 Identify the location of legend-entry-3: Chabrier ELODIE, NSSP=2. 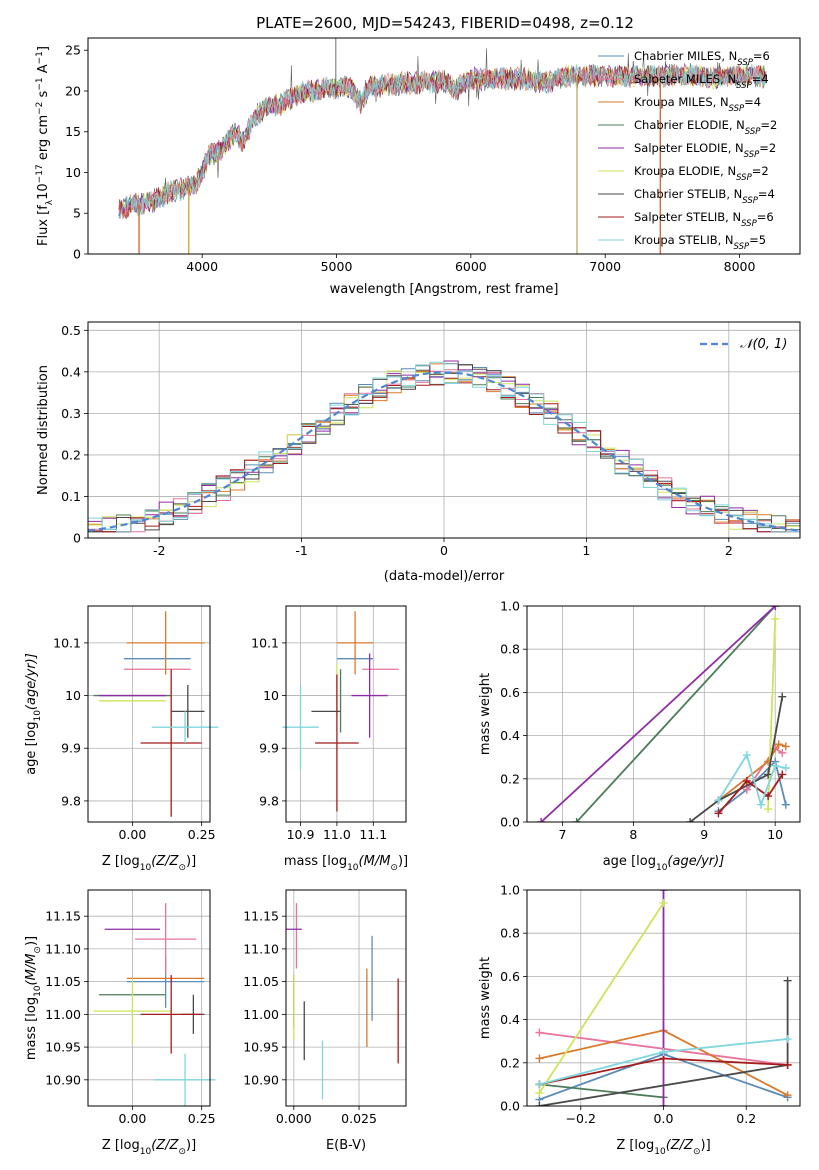
(705, 127).